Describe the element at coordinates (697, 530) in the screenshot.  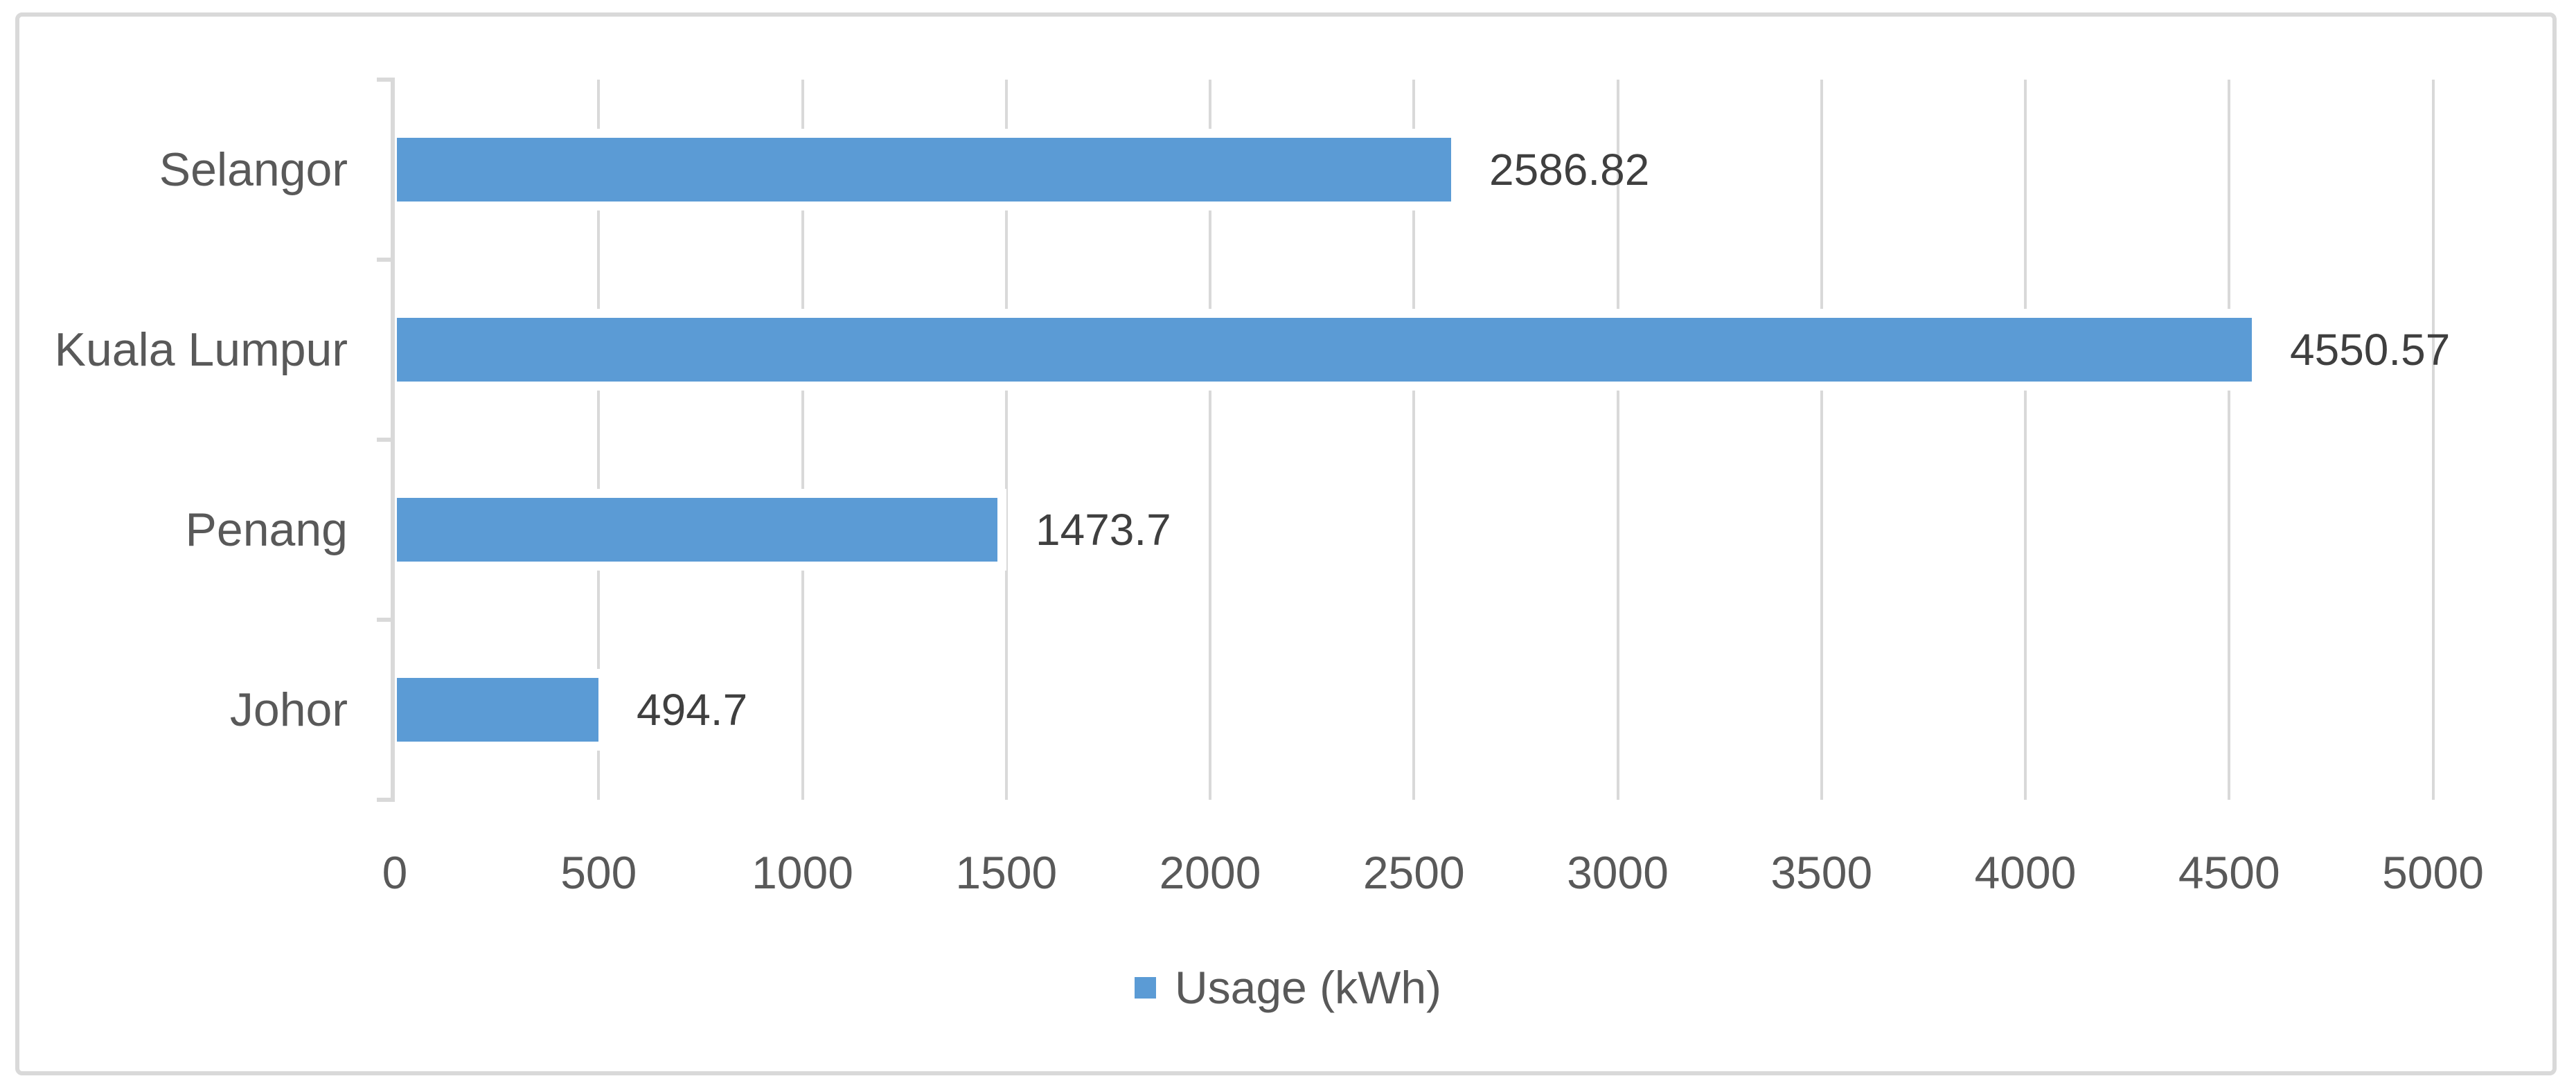
I see `bar-penang` at that location.